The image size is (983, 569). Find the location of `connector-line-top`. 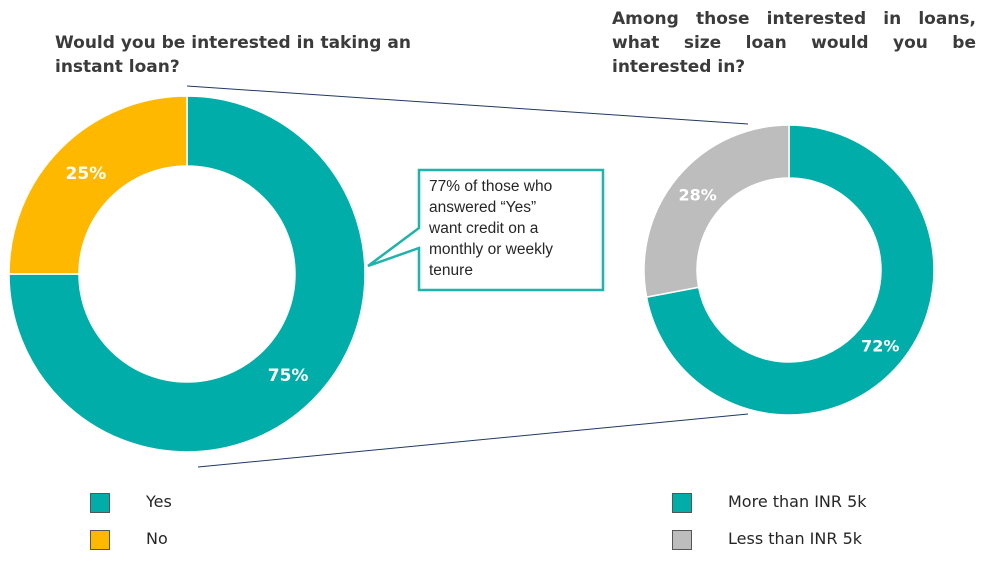

connector-line-top is located at coordinates (467, 105).